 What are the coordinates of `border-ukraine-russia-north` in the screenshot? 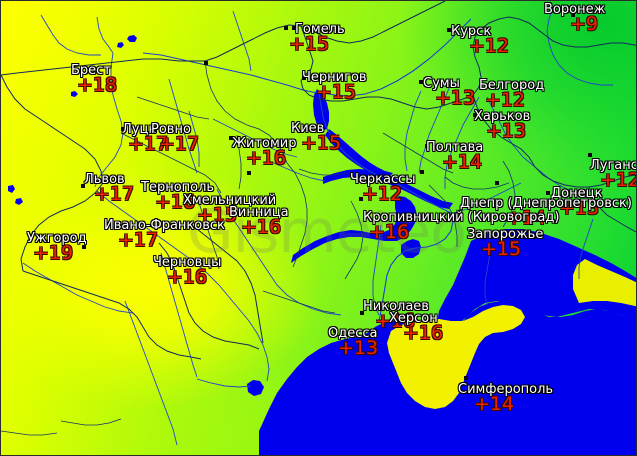 It's located at (468, 63).